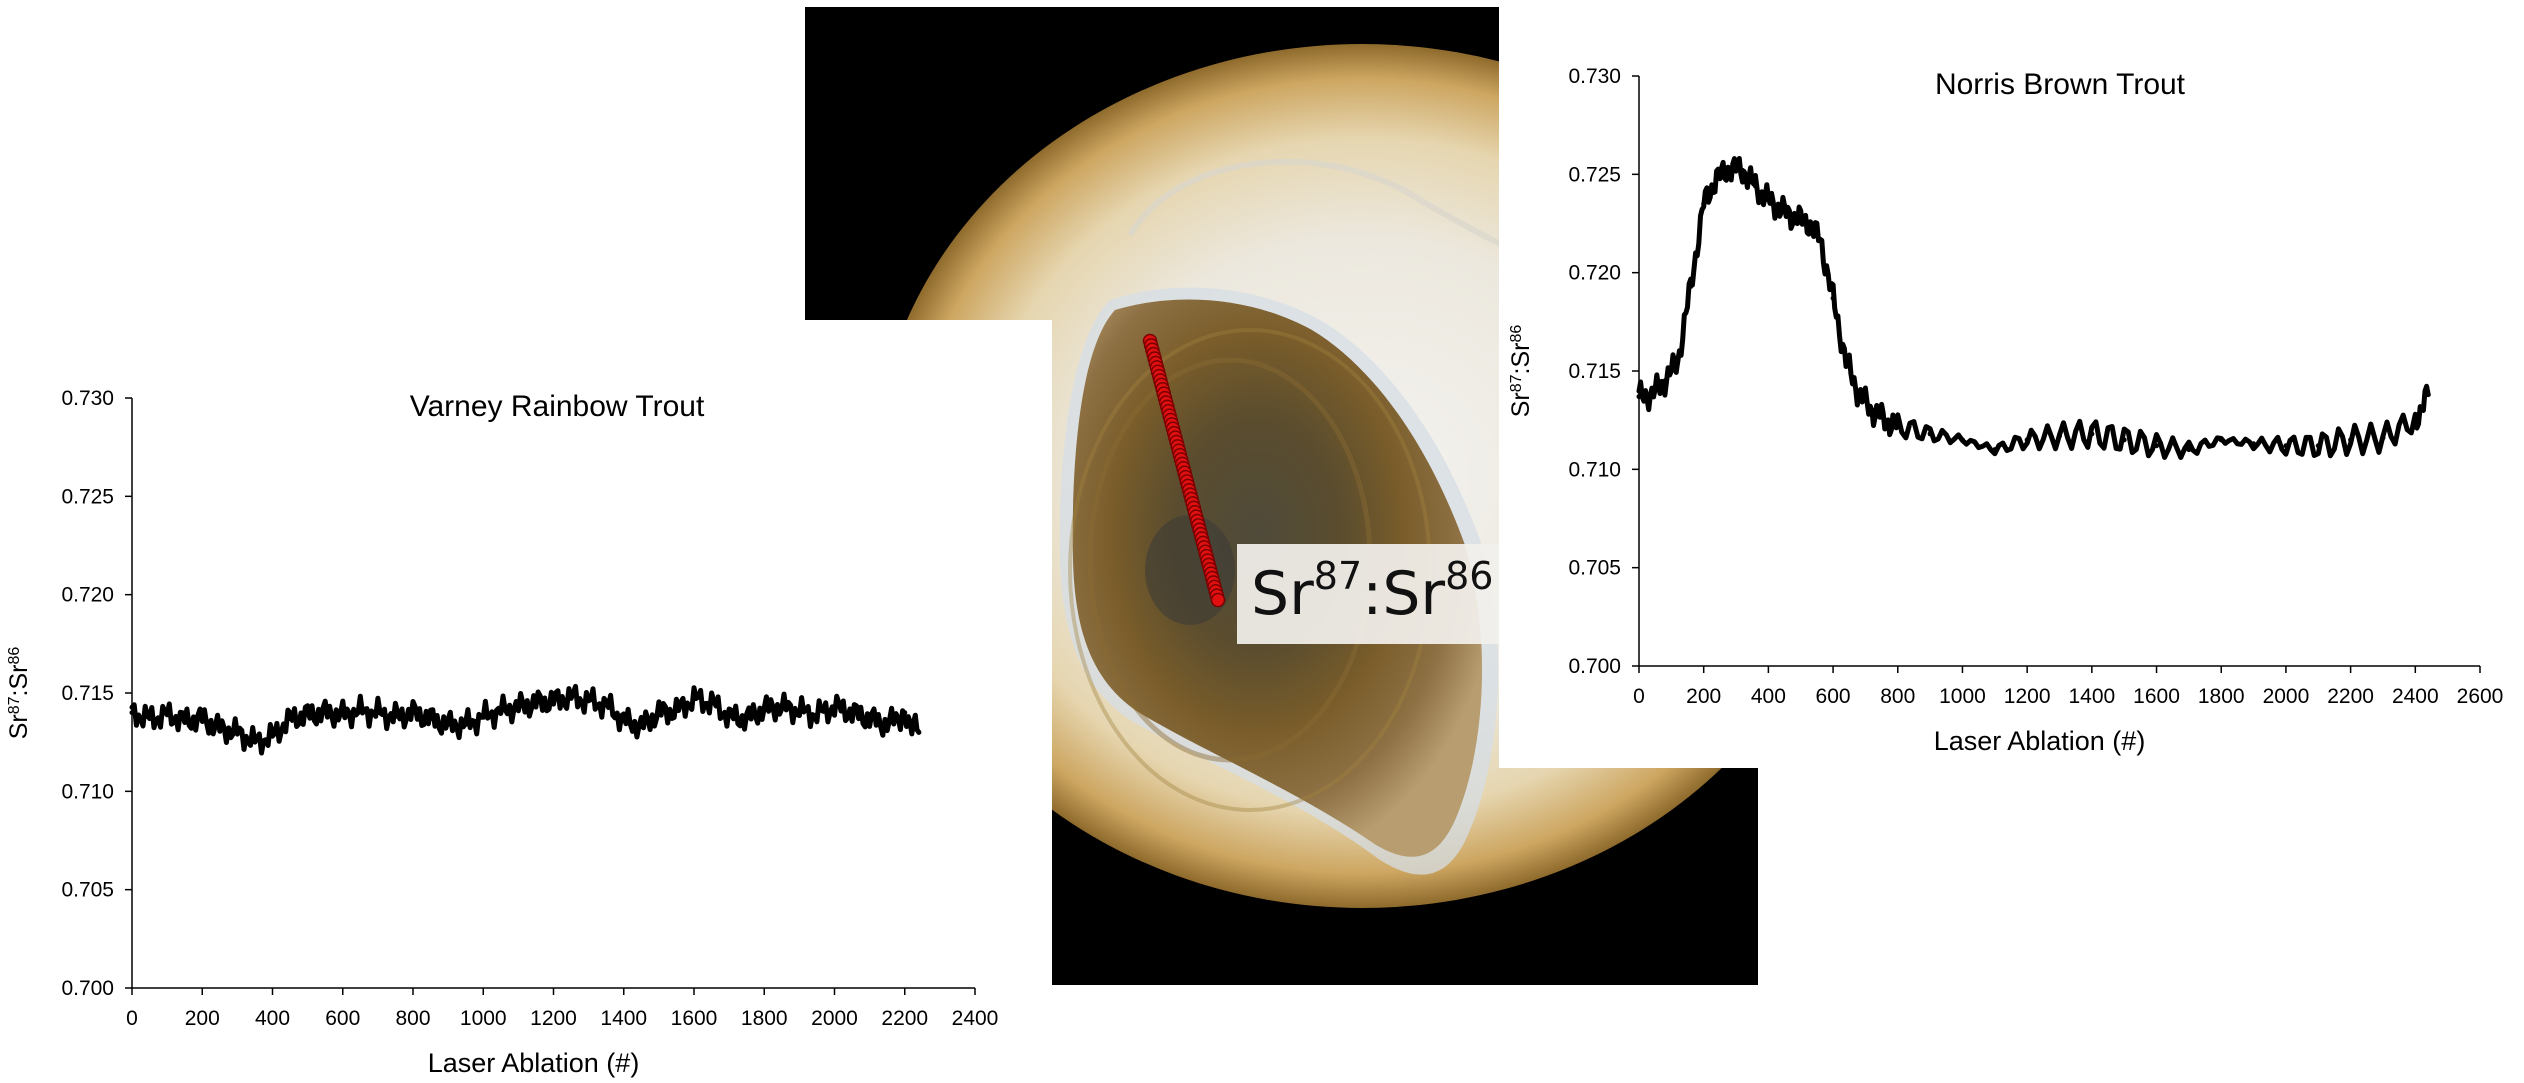 The image size is (2524, 1083). What do you see at coordinates (1414, 594) in the screenshot?
I see `callout-element-2: Sr` at bounding box center [1414, 594].